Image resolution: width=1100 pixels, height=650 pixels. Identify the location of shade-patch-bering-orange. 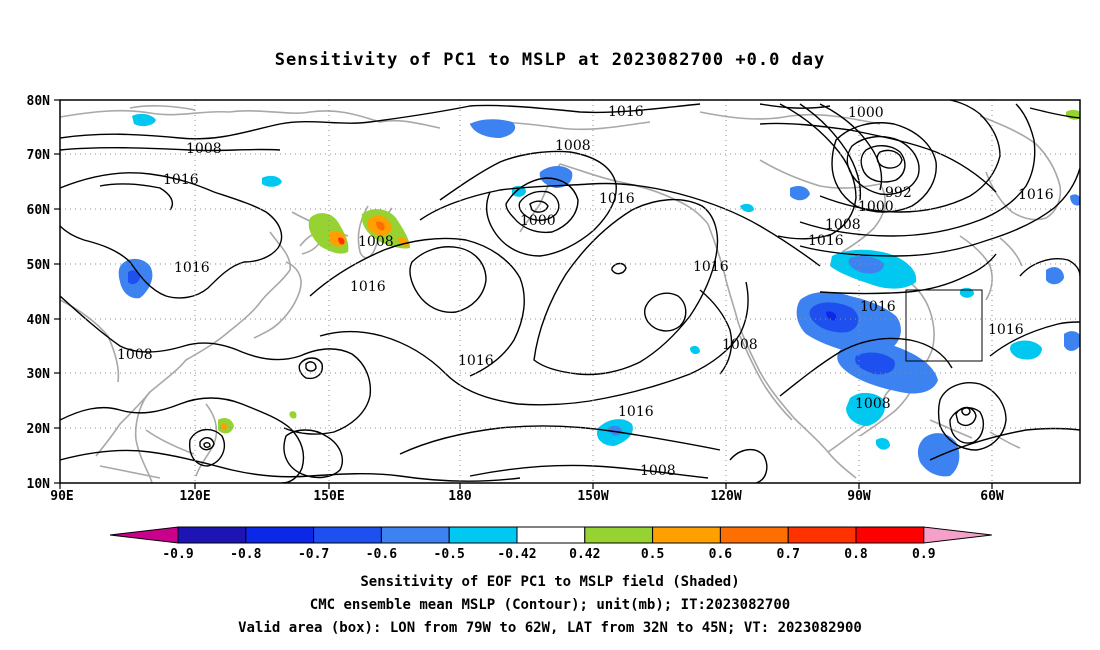
(403, 242).